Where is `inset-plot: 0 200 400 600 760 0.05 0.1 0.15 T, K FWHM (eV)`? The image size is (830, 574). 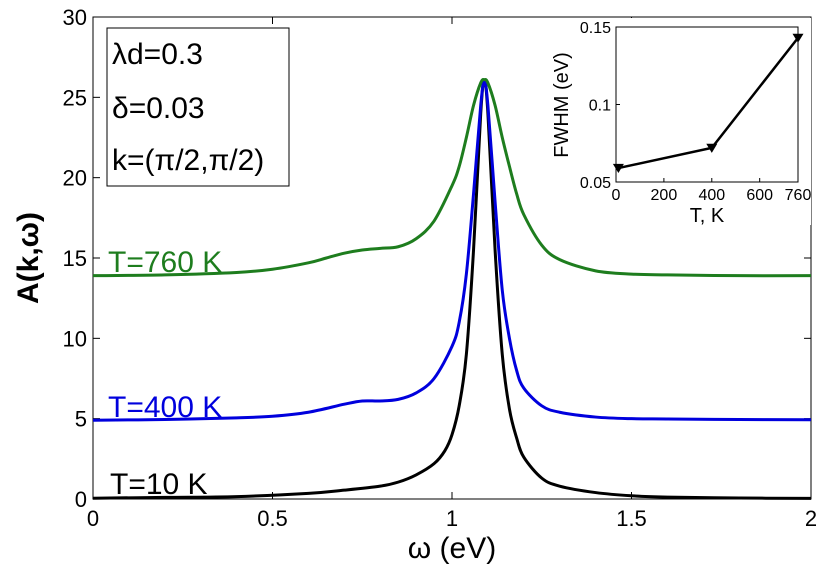
inset-plot: 0 200 400 600 760 0.05 0.1 0.15 T, K FWHM (eV) is located at coordinates (681, 122).